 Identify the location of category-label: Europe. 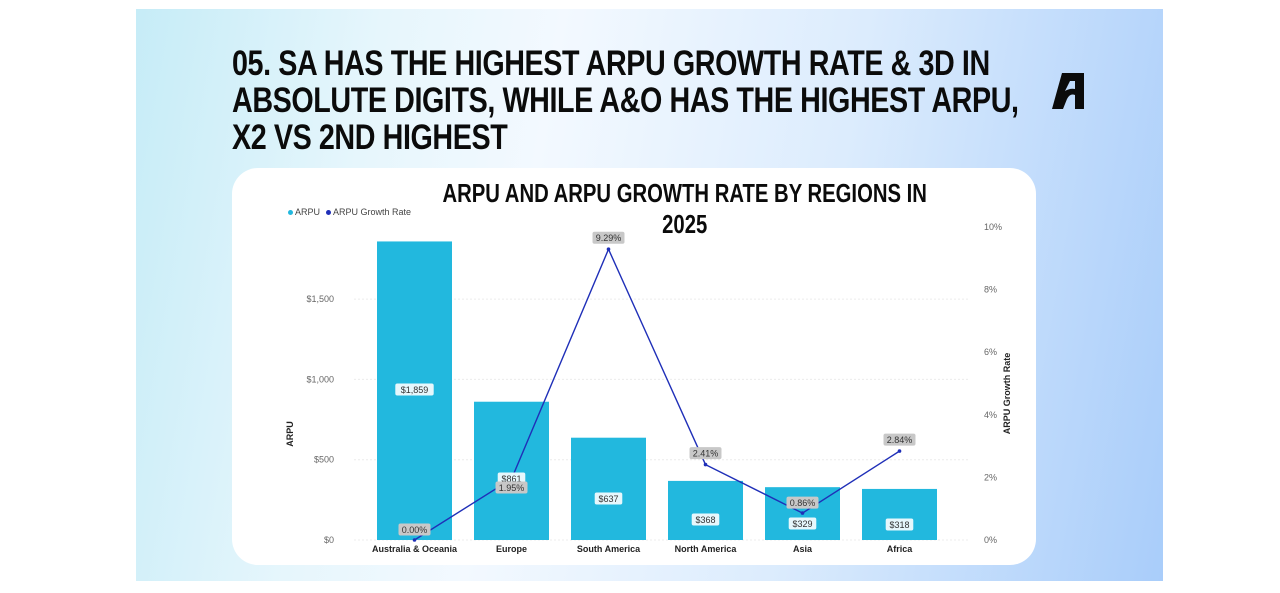
(511, 549).